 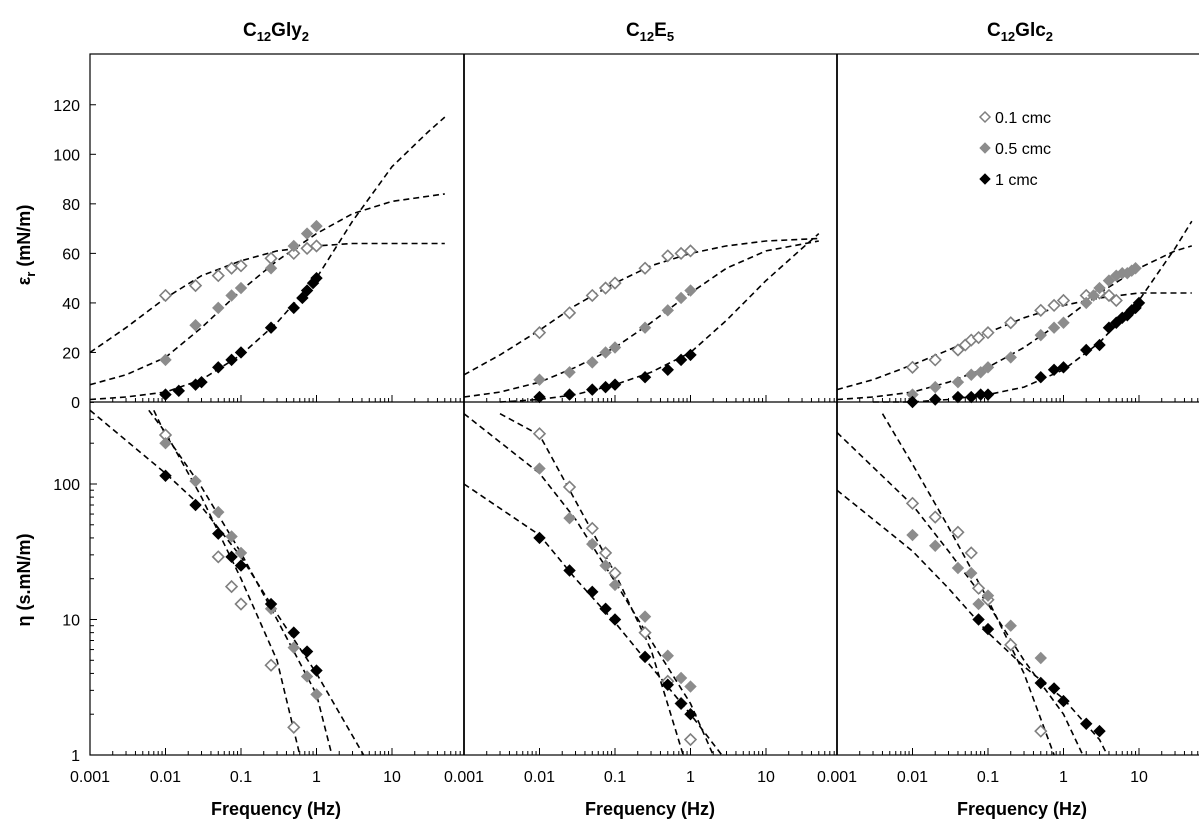 What do you see at coordinates (71, 205) in the screenshot?
I see `y-tick-label-top-80: 80` at bounding box center [71, 205].